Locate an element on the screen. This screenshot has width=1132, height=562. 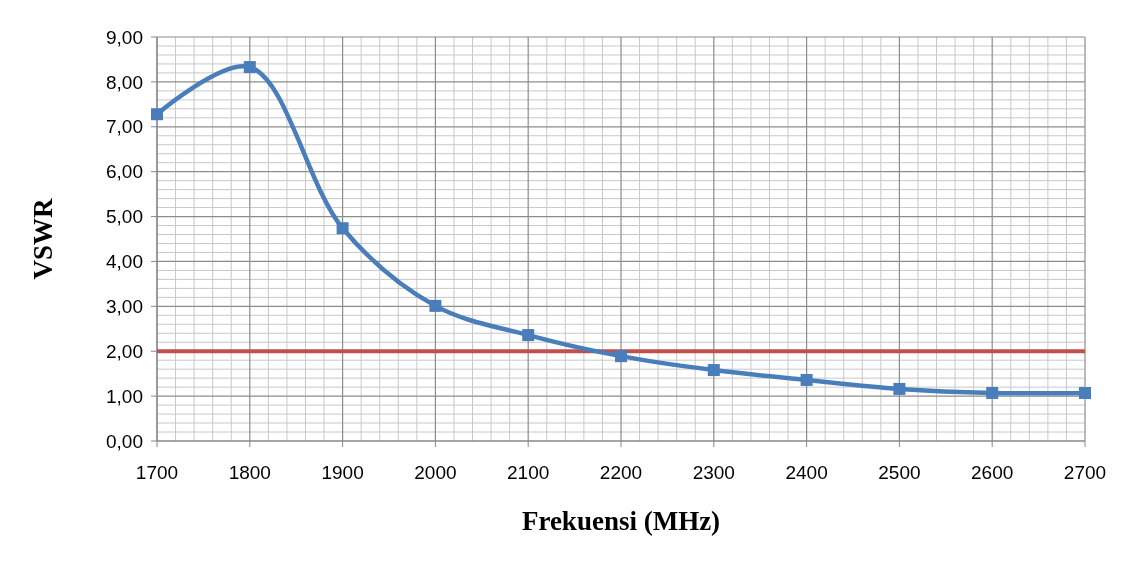
y-tick-label: 6,00 is located at coordinates (124, 172).